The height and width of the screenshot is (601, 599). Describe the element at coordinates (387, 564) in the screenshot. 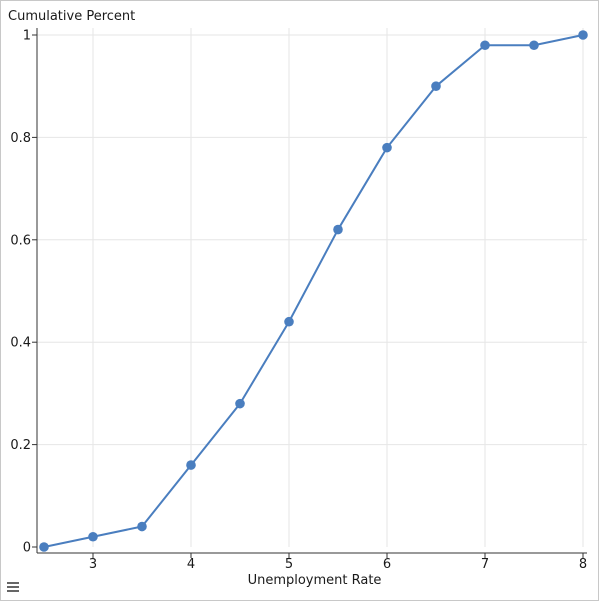

I see `x-tick-label: 6` at that location.